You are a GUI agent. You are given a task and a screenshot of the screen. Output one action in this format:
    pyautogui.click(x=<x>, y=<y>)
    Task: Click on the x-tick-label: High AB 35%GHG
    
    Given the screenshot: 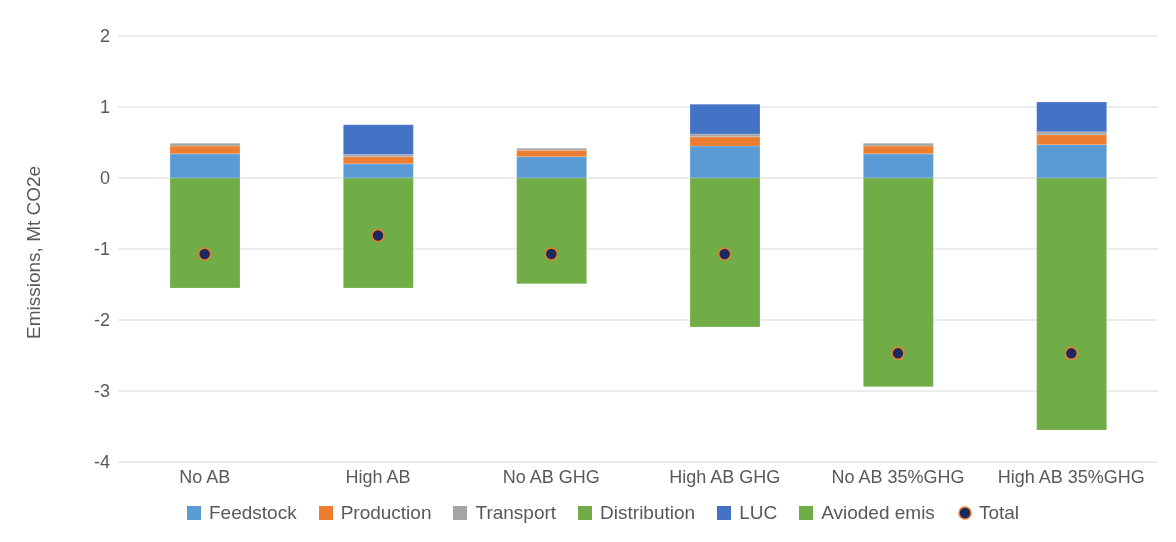 What is the action you would take?
    pyautogui.click(x=1071, y=476)
    